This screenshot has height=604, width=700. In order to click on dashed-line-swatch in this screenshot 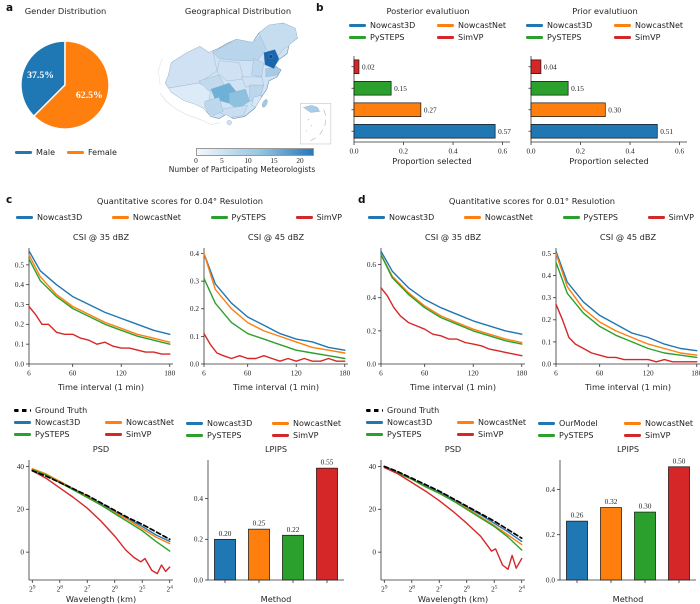, I will do `click(22, 410)`.